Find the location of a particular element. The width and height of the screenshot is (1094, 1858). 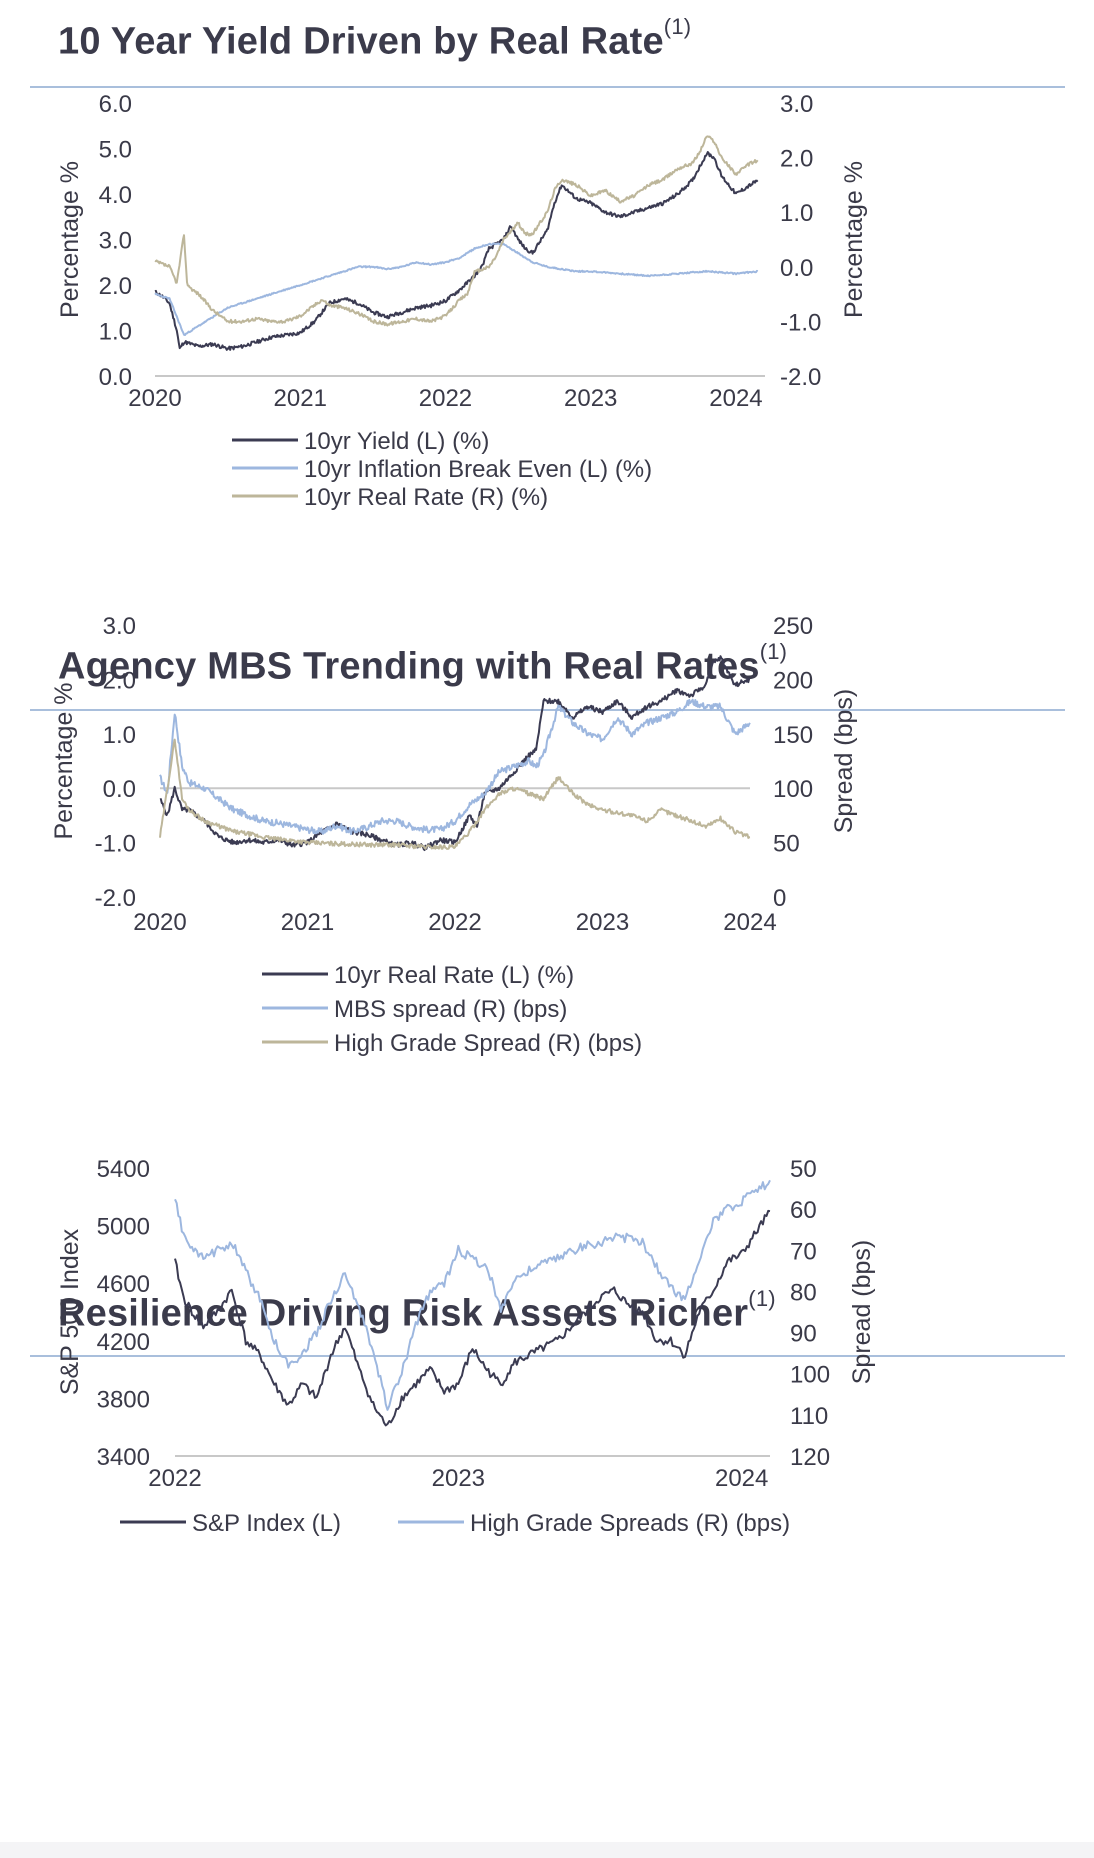

y-tick-label-left: 3800 is located at coordinates (123, 1399).